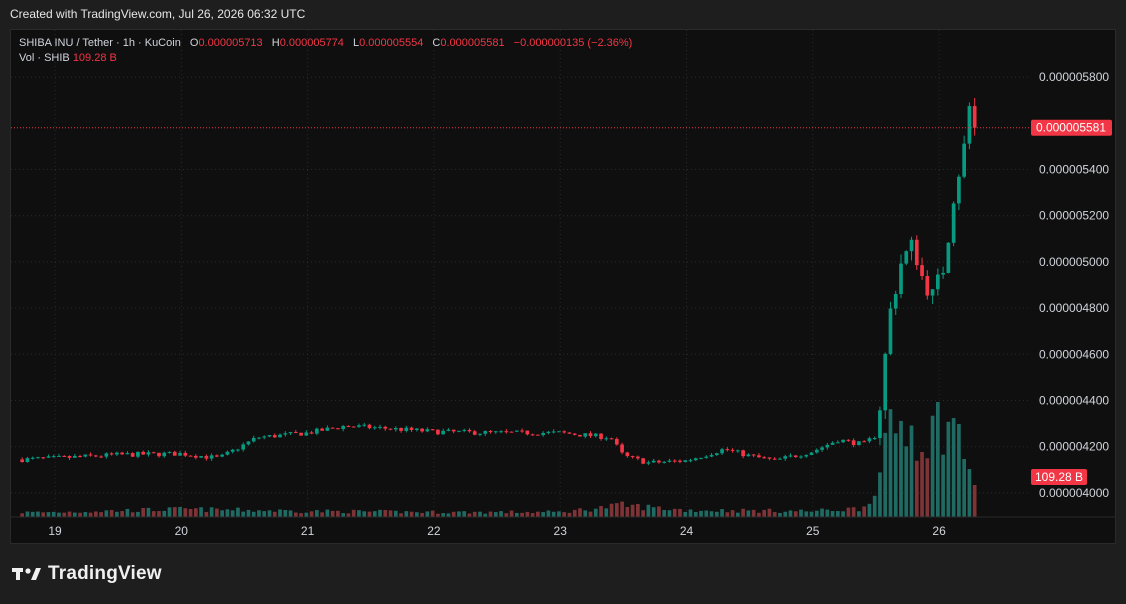 The height and width of the screenshot is (604, 1126). I want to click on last-price-badge, so click(1071, 127).